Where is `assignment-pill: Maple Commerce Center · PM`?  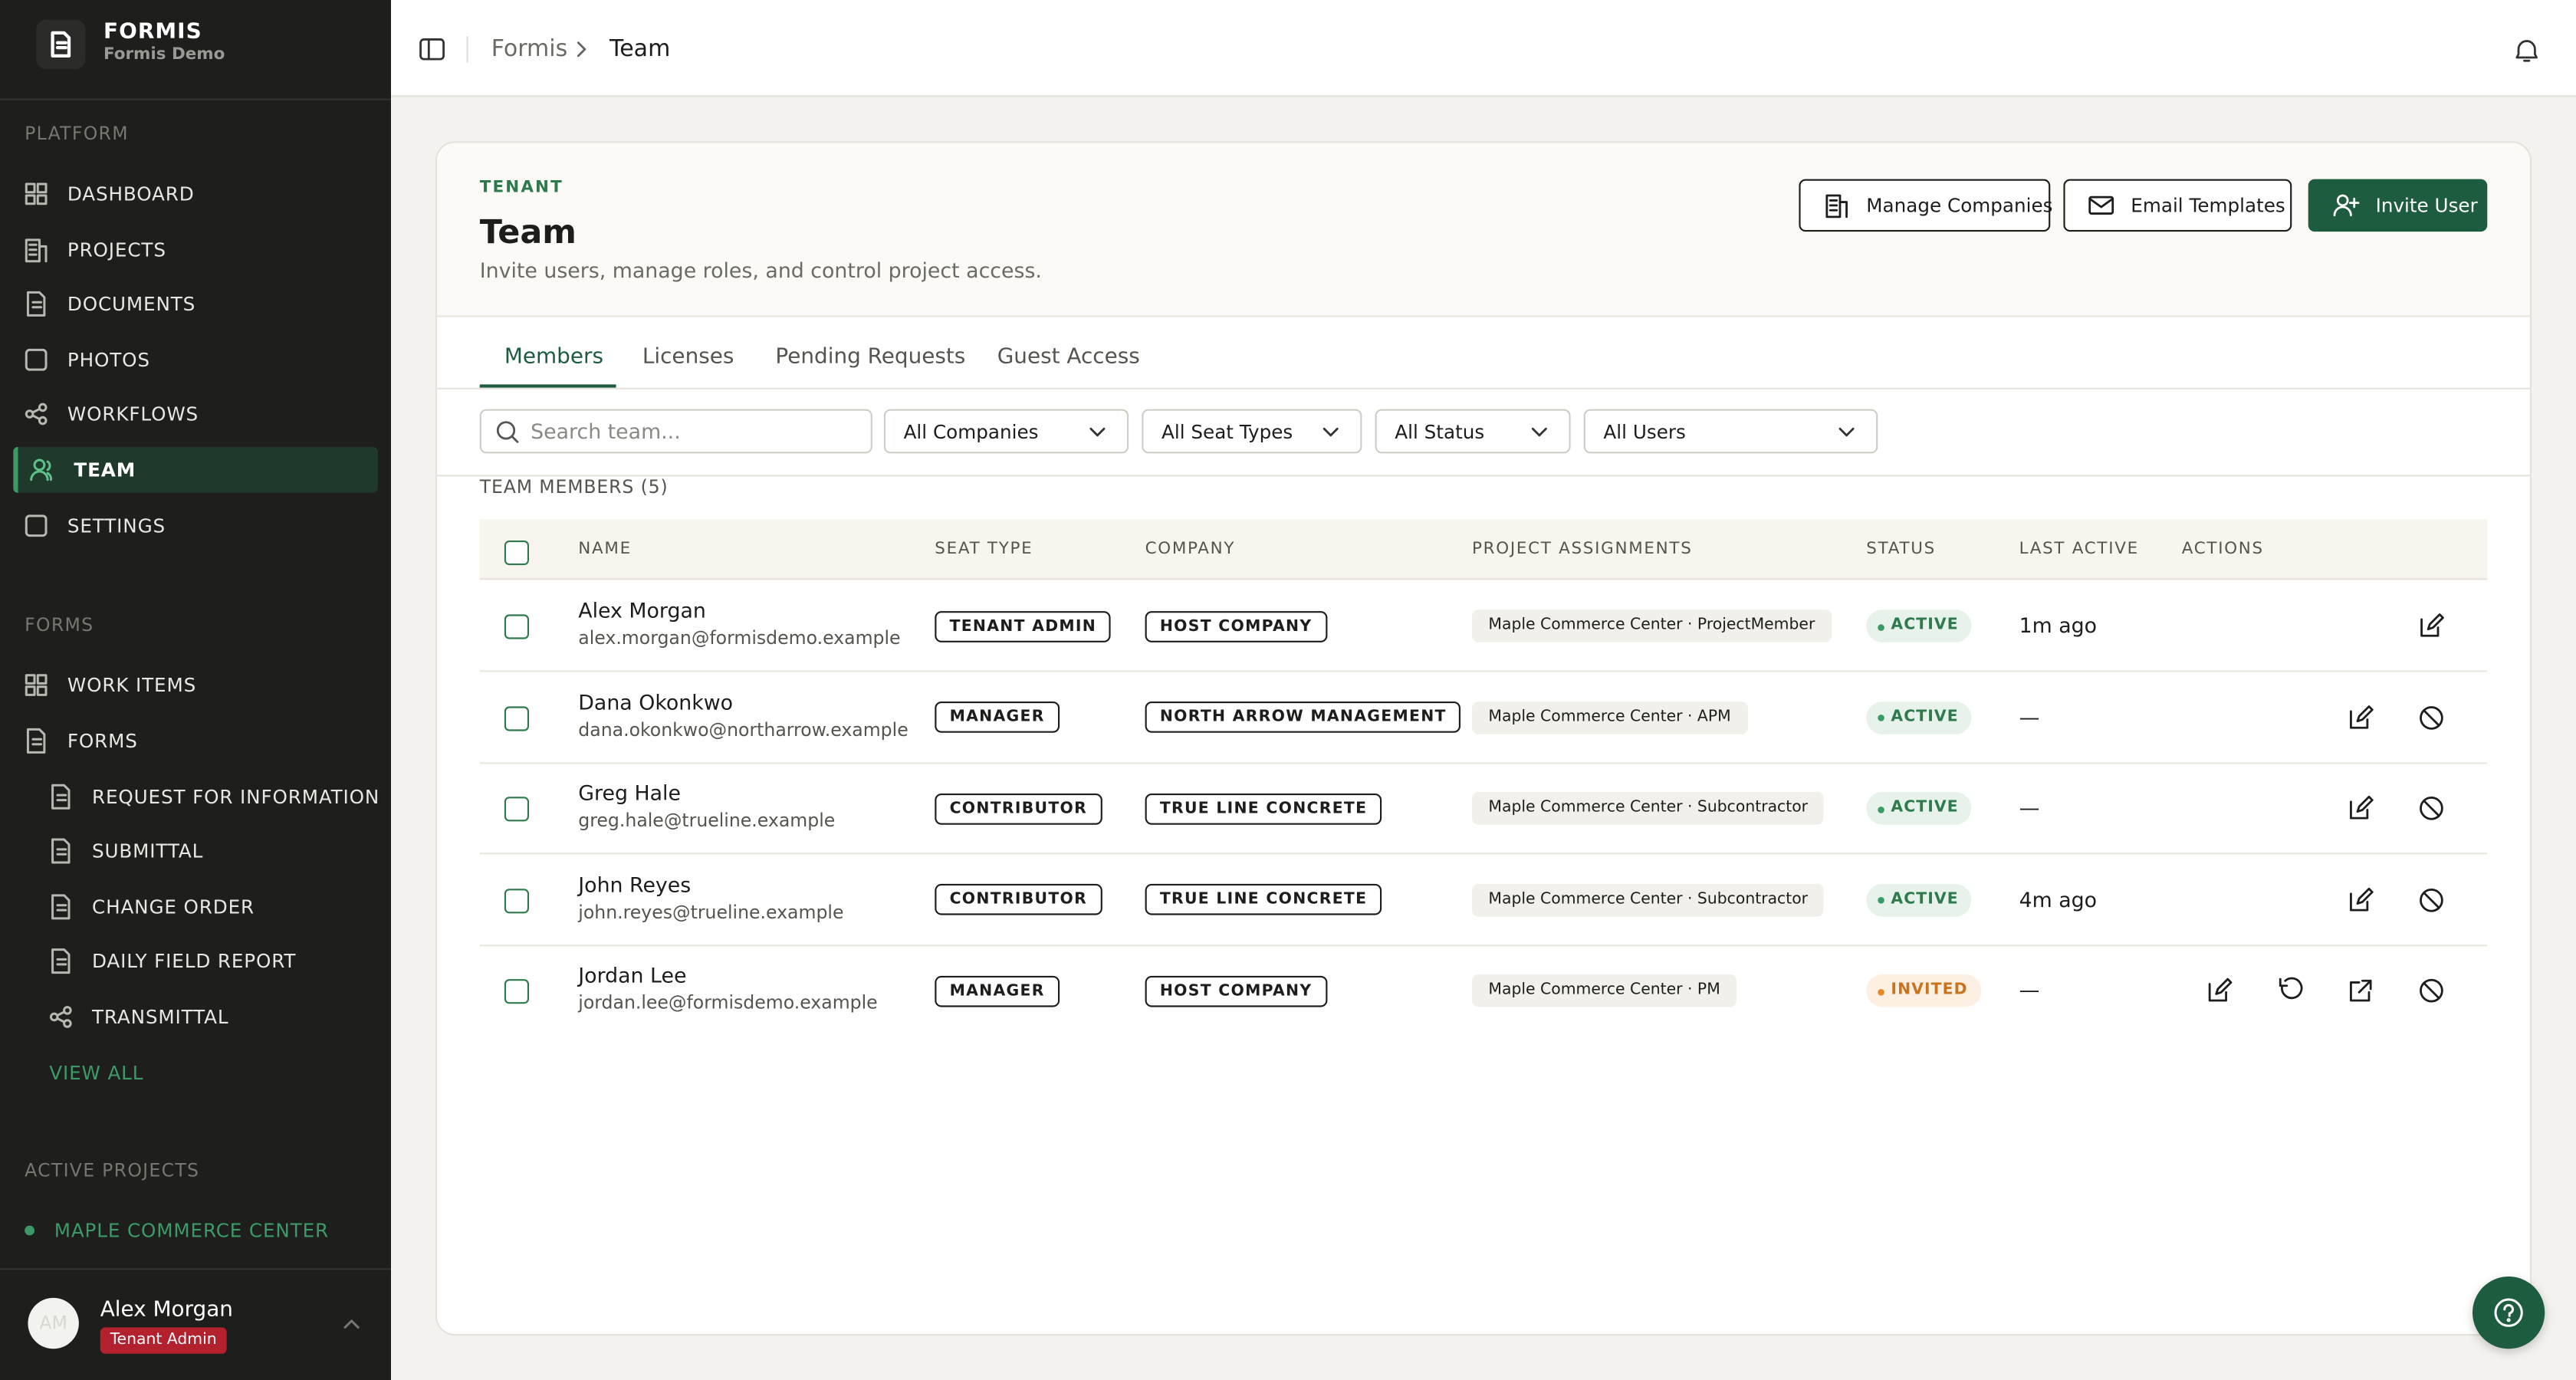
assignment-pill: Maple Commerce Center · PM is located at coordinates (1605, 991).